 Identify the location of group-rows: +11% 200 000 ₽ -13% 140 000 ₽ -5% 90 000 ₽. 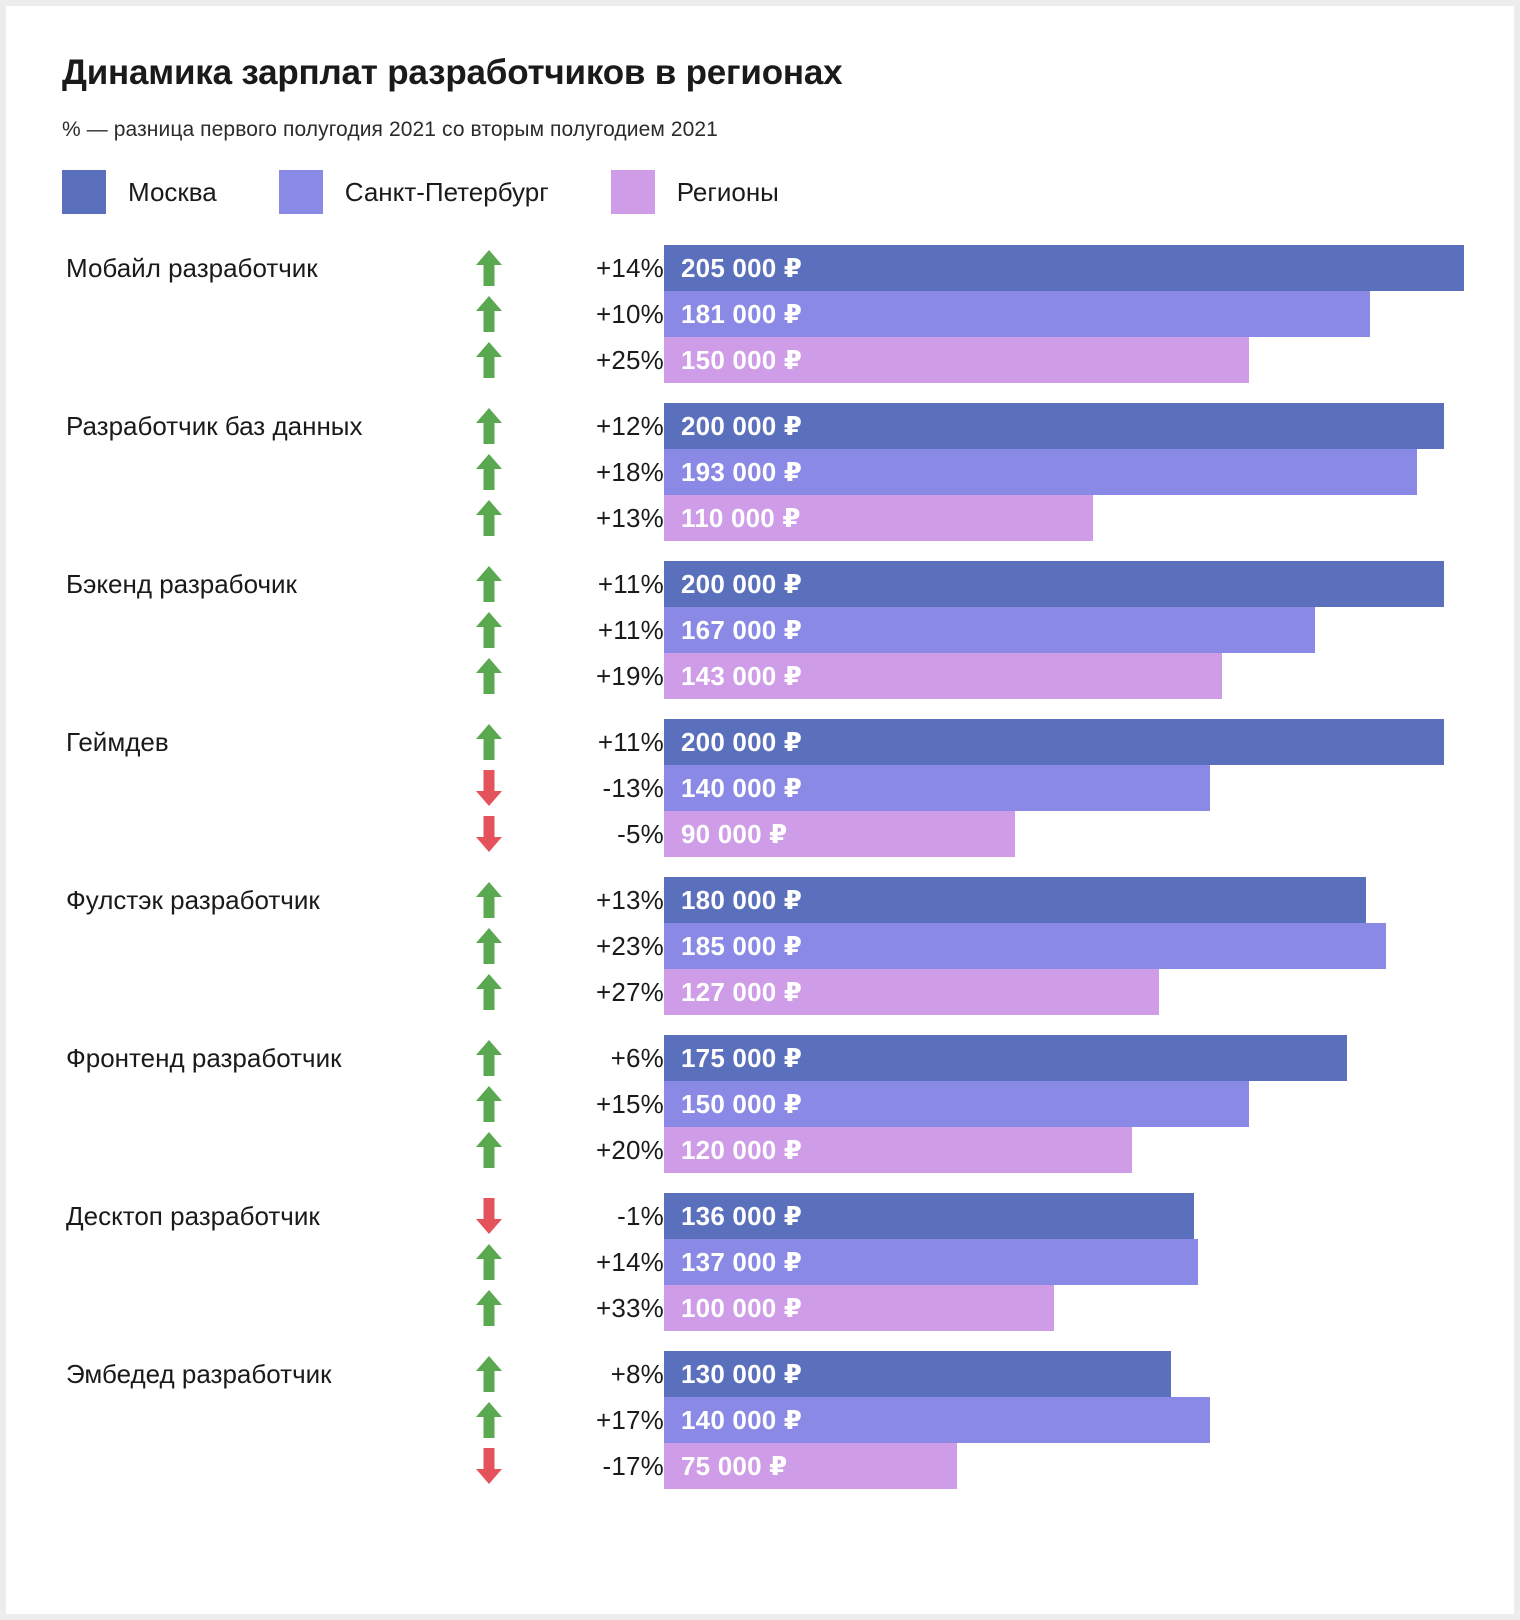
(788, 788).